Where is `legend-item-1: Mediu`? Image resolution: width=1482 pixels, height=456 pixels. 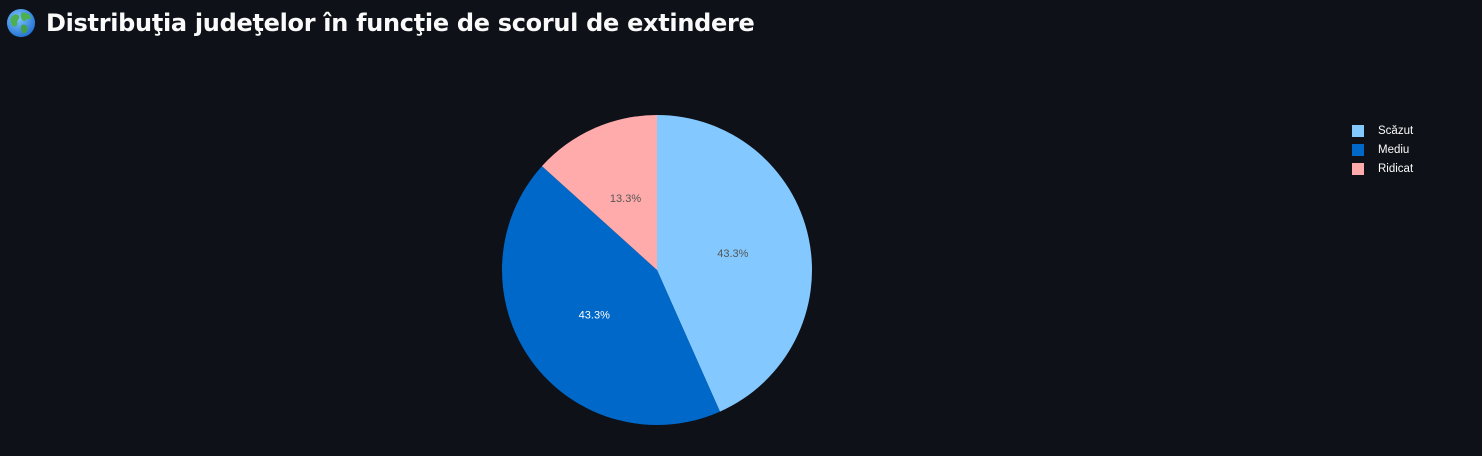
legend-item-1: Mediu is located at coordinates (1382, 149).